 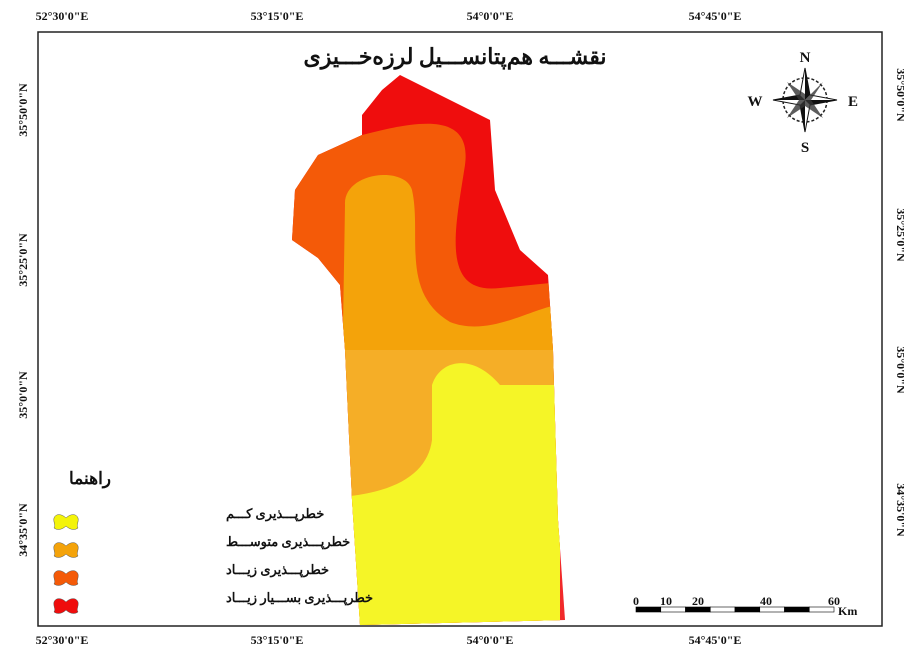 What do you see at coordinates (853, 102) in the screenshot?
I see `compass-e: E` at bounding box center [853, 102].